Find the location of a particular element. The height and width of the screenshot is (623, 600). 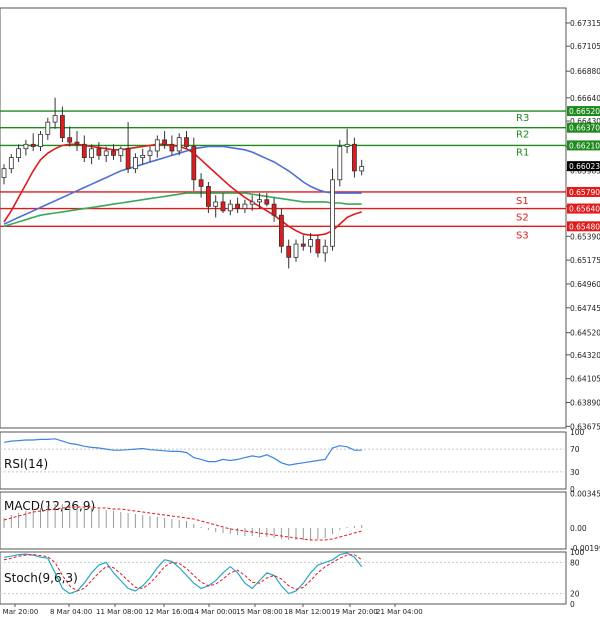

price-tick-label: 0.64960 is located at coordinates (585, 284).